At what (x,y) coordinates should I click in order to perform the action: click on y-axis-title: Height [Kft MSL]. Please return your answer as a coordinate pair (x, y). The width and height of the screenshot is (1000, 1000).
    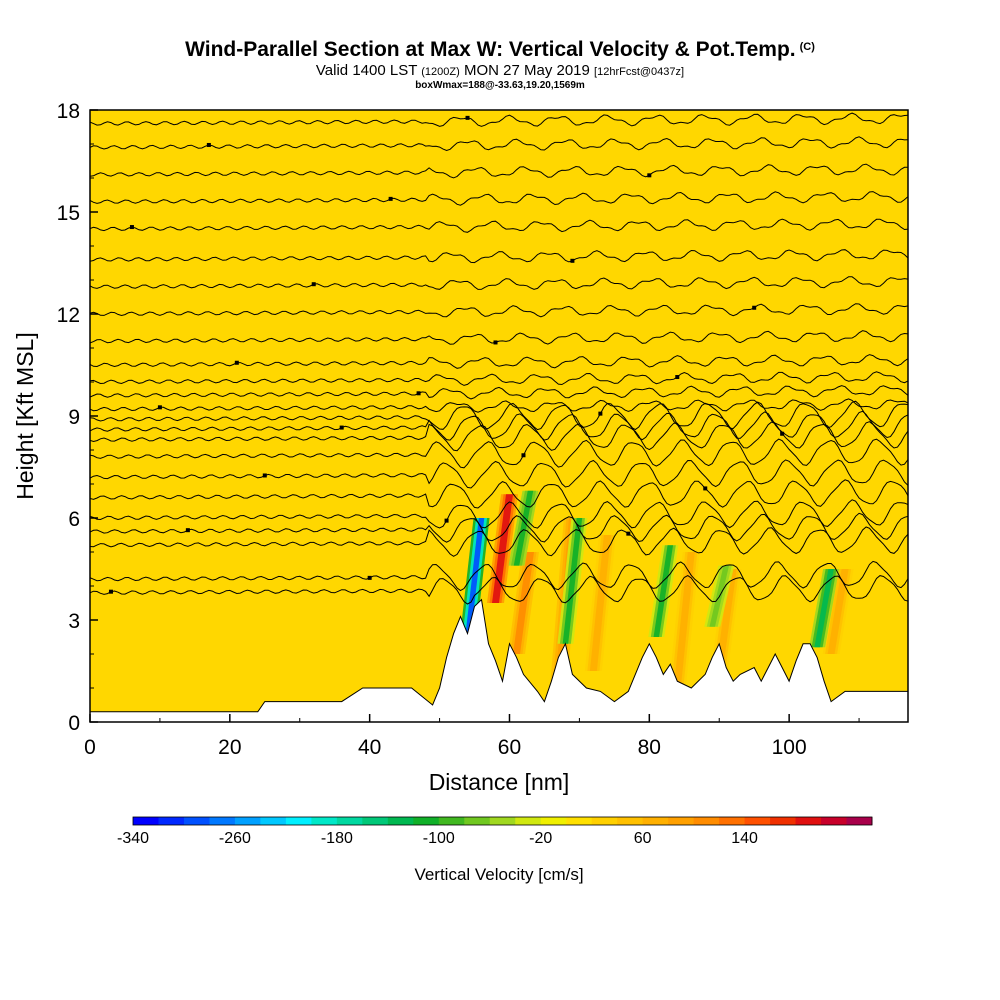
    Looking at the image, I should click on (25, 415).